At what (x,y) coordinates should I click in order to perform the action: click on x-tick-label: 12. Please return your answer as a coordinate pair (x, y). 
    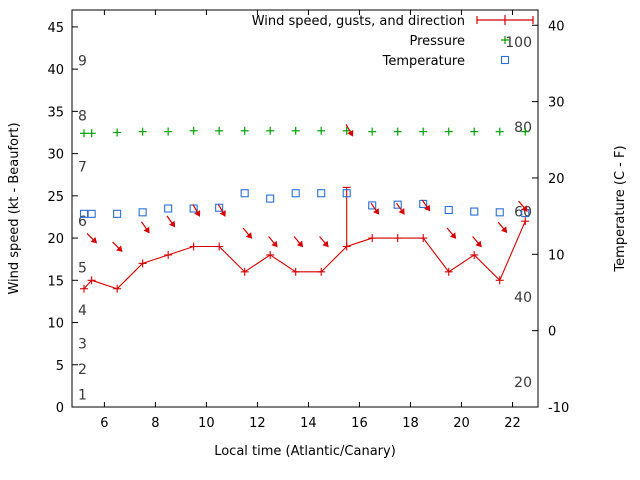
    Looking at the image, I should click on (257, 423).